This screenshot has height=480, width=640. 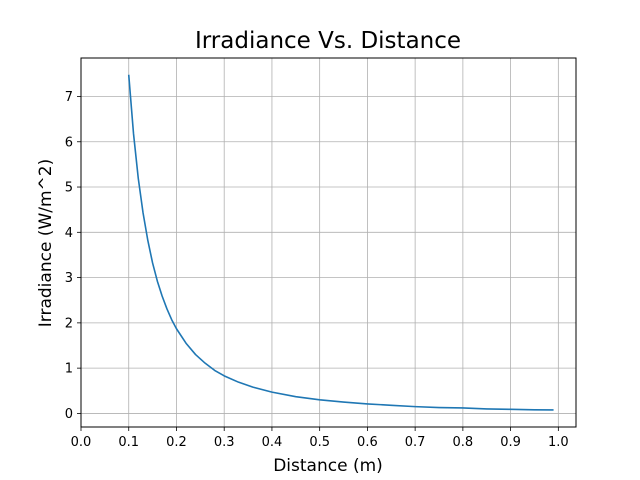 I want to click on y-tick-label: 4, so click(x=69, y=233).